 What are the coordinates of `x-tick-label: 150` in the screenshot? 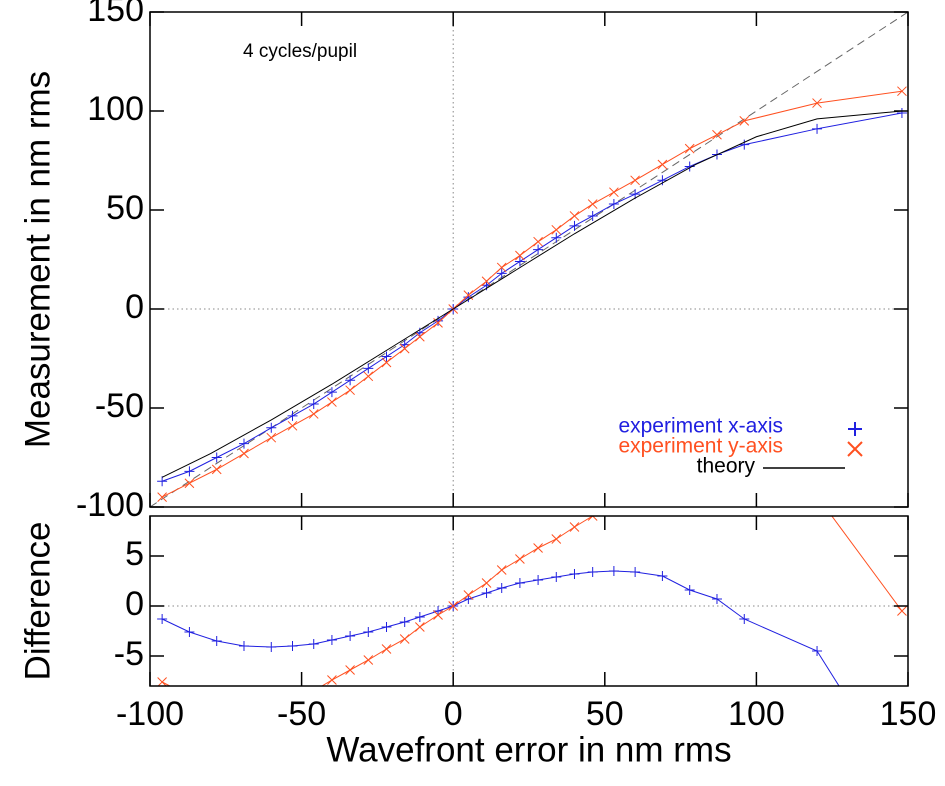 It's located at (908, 714).